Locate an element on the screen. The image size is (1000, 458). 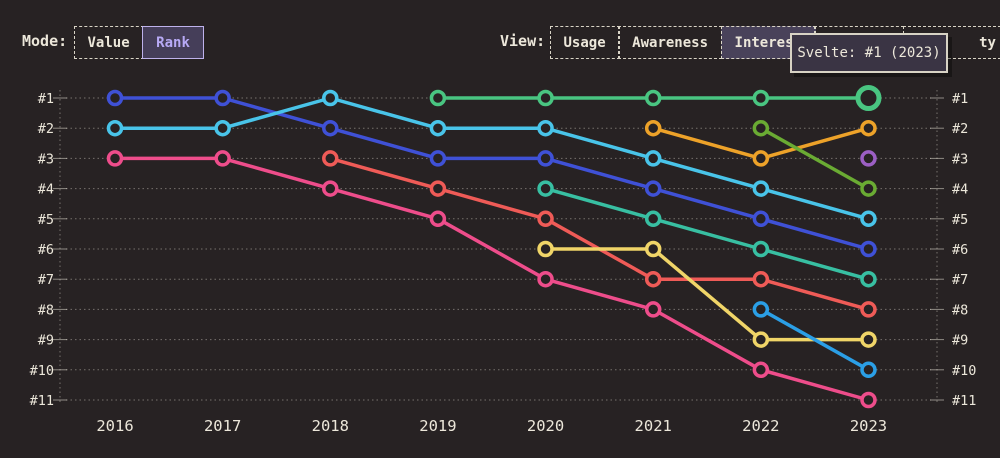
left-rank-label: #9 is located at coordinates (46, 341).